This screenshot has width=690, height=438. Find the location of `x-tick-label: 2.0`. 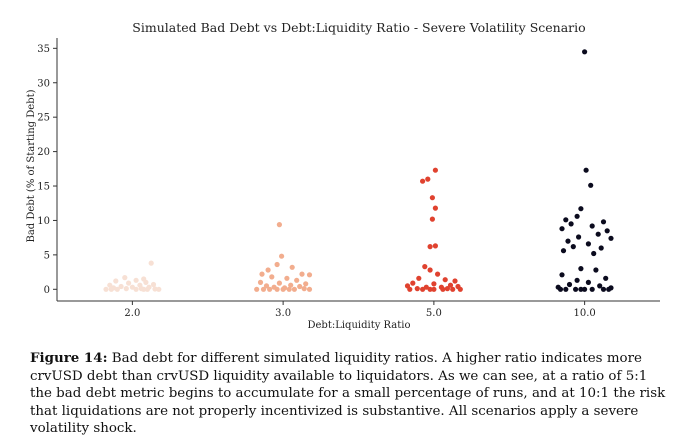

x-tick-label: 2.0 is located at coordinates (132, 313).